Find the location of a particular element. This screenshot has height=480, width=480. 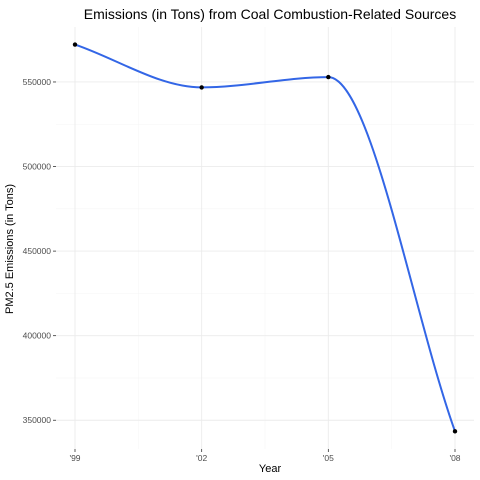

y-axis: 350000 400000 450000 500000 550000 is located at coordinates (39, 251).